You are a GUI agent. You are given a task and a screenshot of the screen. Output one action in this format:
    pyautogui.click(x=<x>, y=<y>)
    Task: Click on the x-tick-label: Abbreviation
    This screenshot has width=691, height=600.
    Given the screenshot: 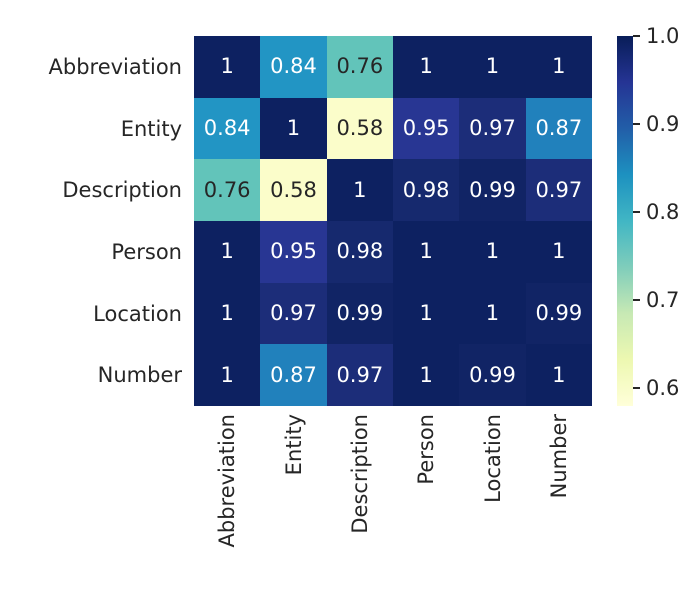 What is the action you would take?
    pyautogui.click(x=227, y=481)
    